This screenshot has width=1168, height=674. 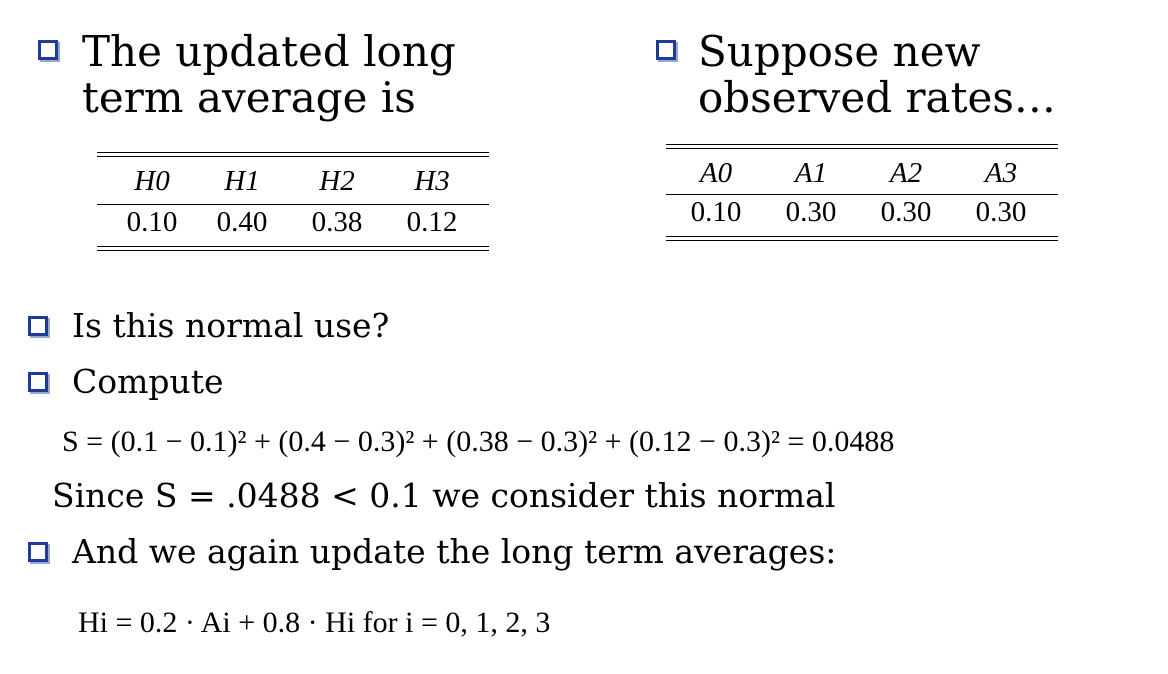 What do you see at coordinates (811, 173) in the screenshot?
I see `table-header-cell: A1` at bounding box center [811, 173].